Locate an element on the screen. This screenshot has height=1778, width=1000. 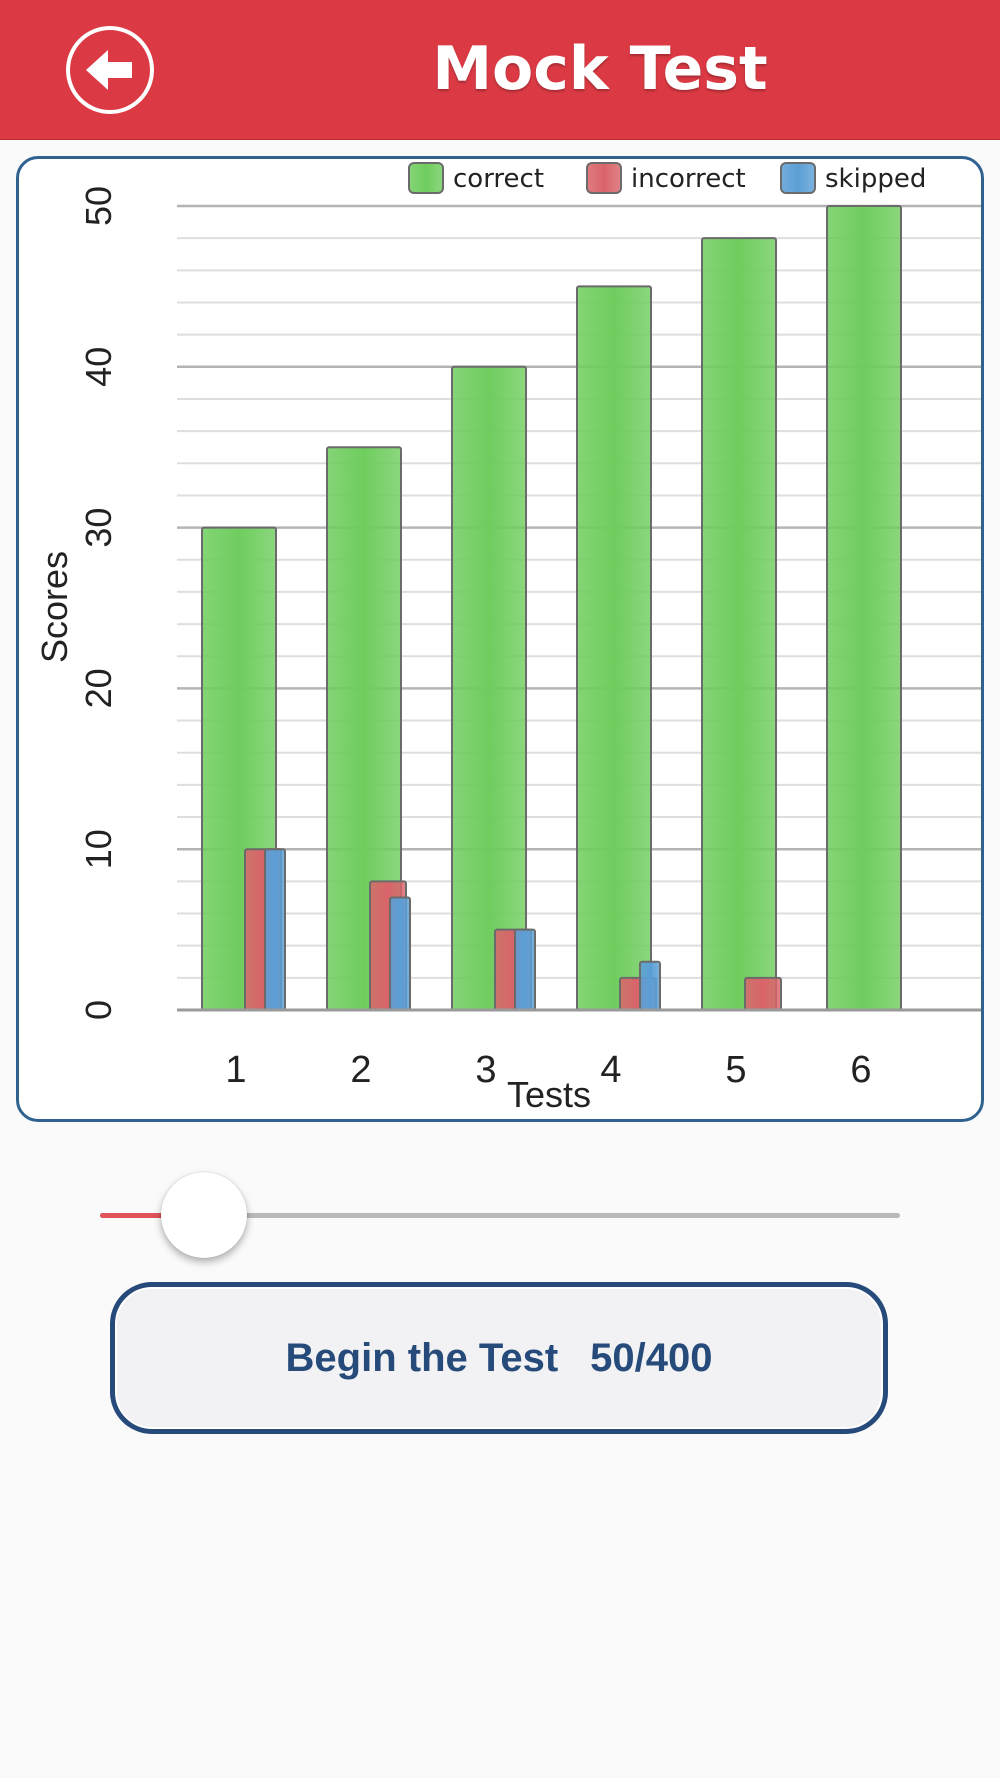
slider-fill is located at coordinates (152, 1215).